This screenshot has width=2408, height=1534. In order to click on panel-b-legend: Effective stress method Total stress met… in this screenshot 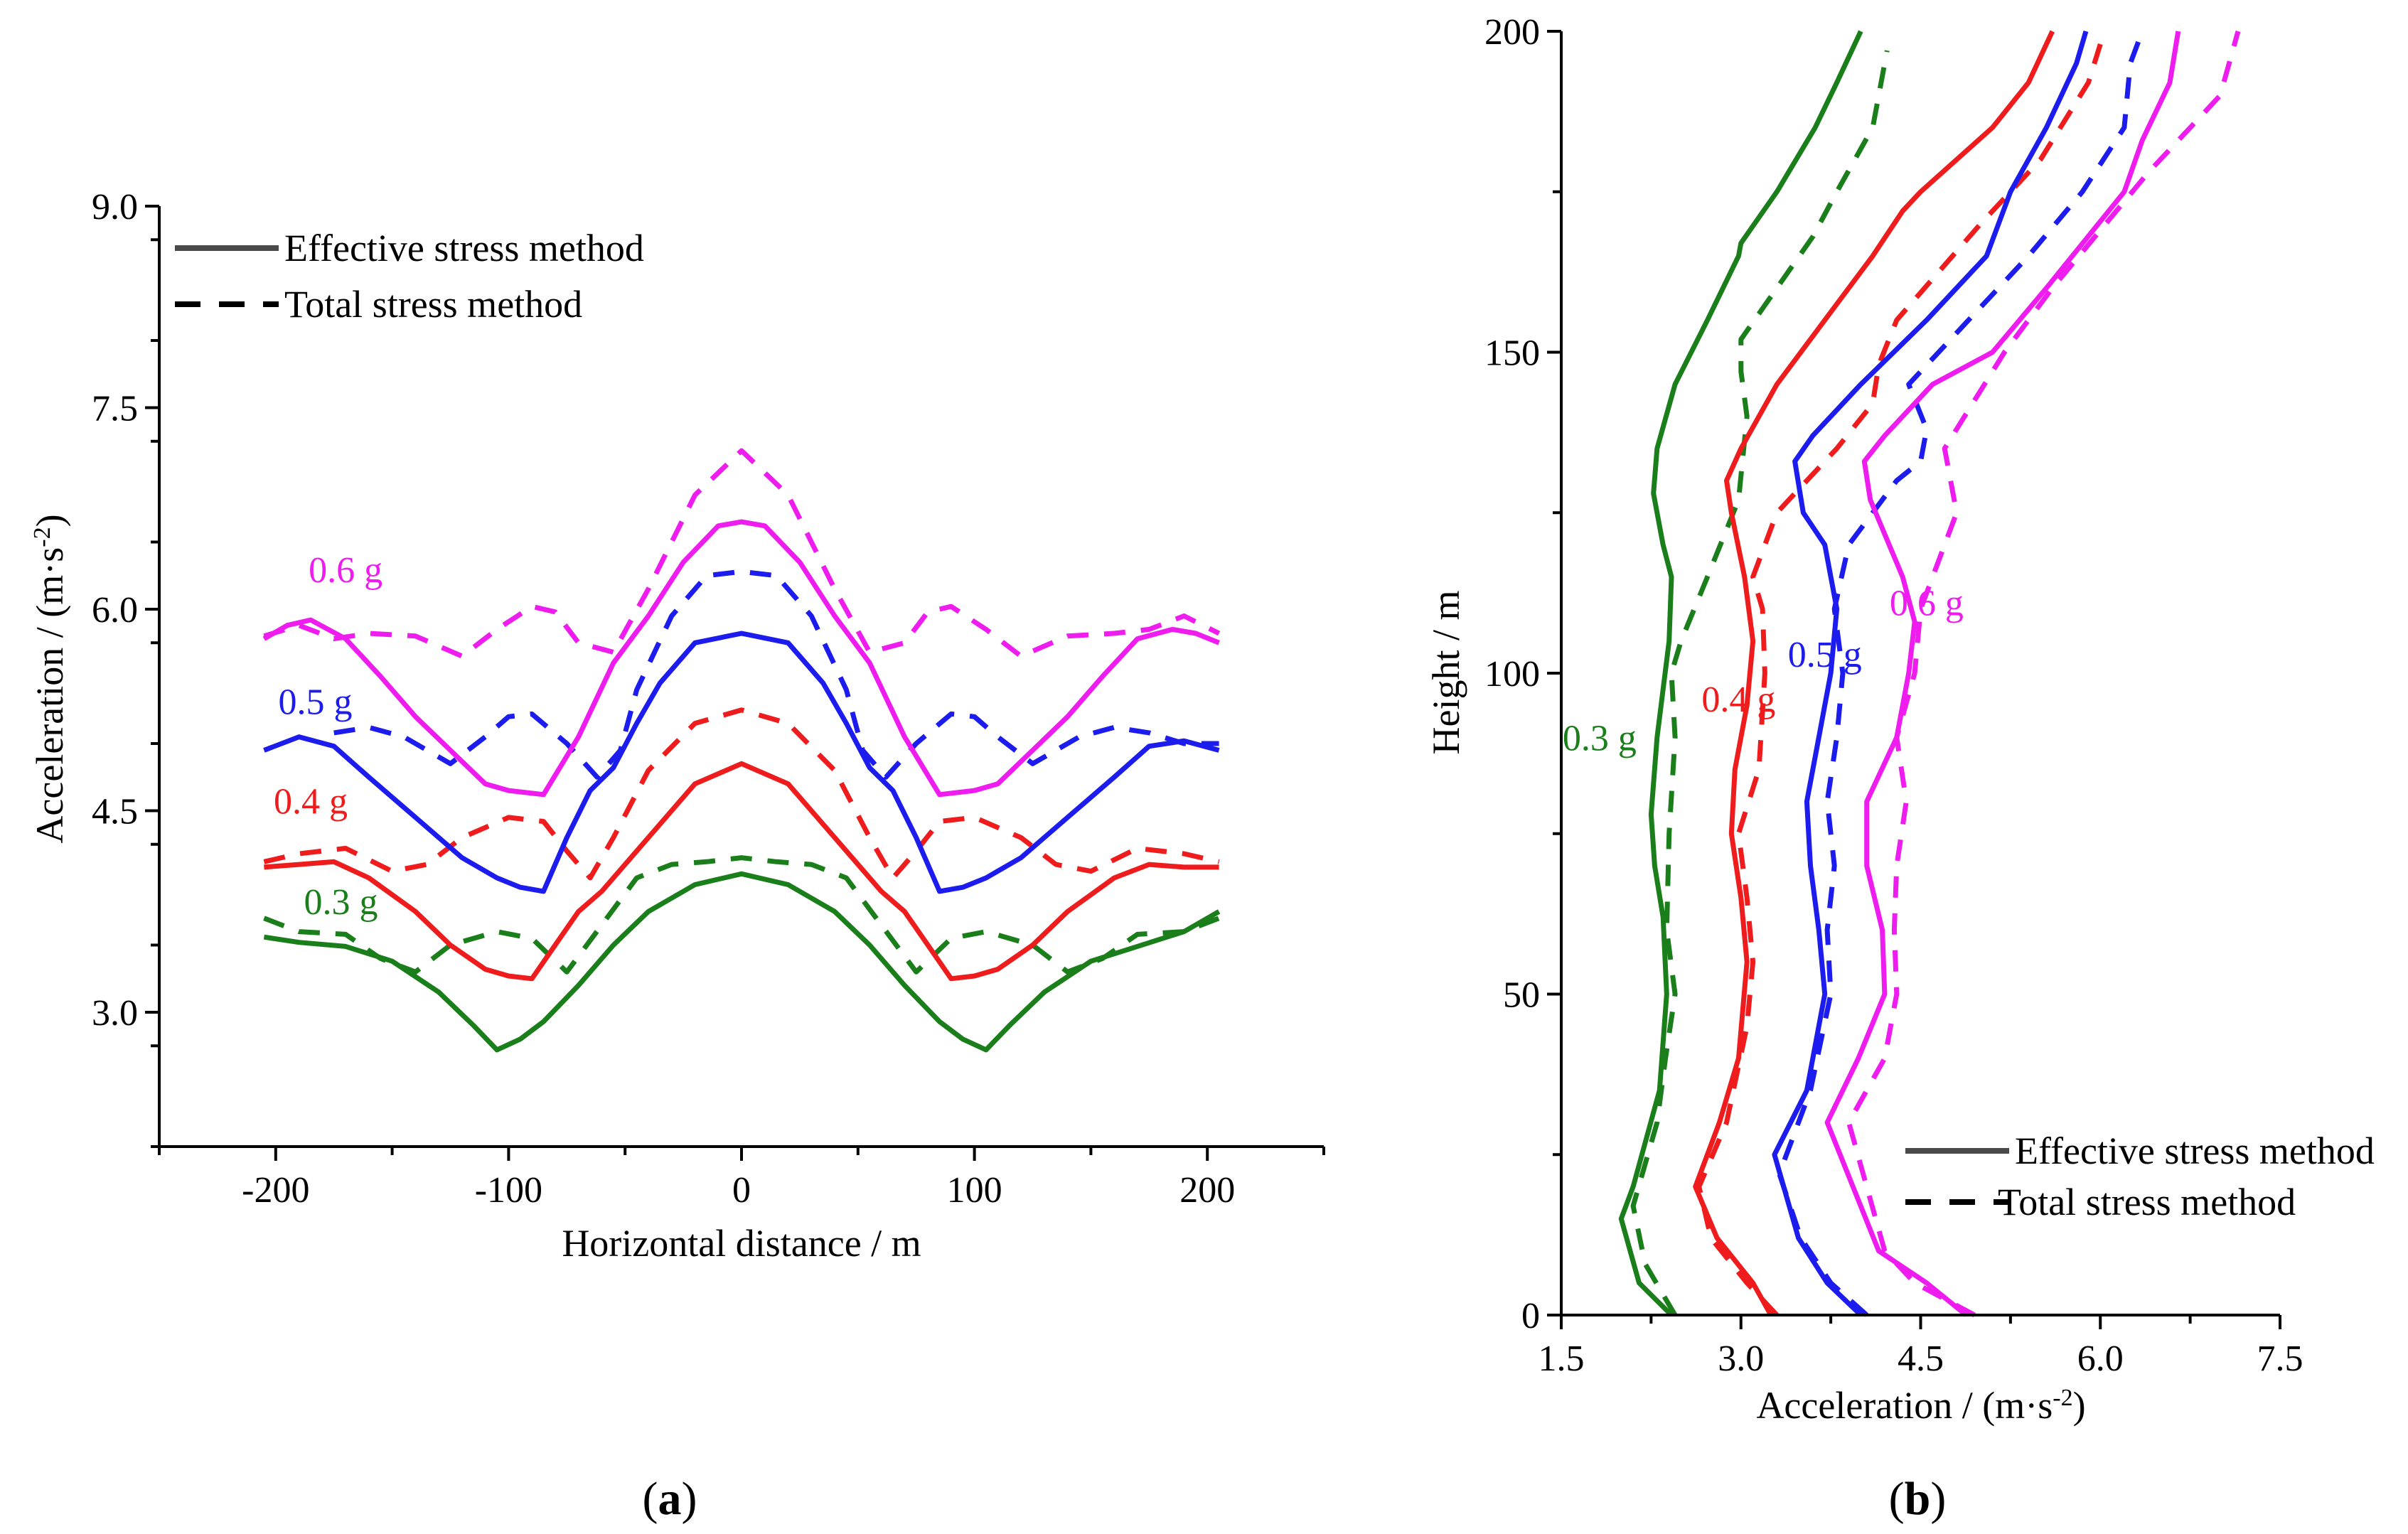, I will do `click(2140, 1176)`.